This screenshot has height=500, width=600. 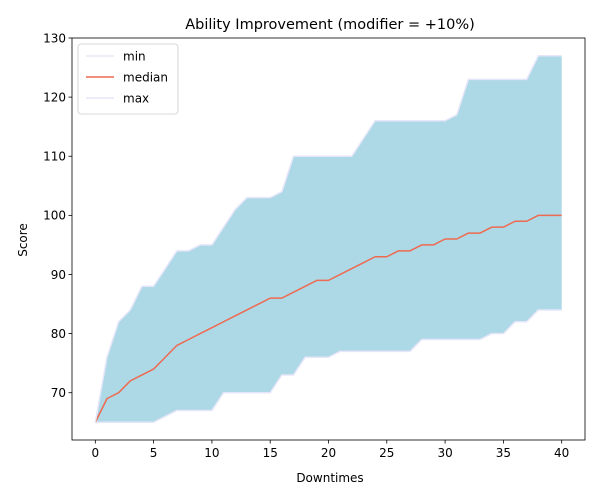 I want to click on y-tick-label: 80, so click(x=58, y=334).